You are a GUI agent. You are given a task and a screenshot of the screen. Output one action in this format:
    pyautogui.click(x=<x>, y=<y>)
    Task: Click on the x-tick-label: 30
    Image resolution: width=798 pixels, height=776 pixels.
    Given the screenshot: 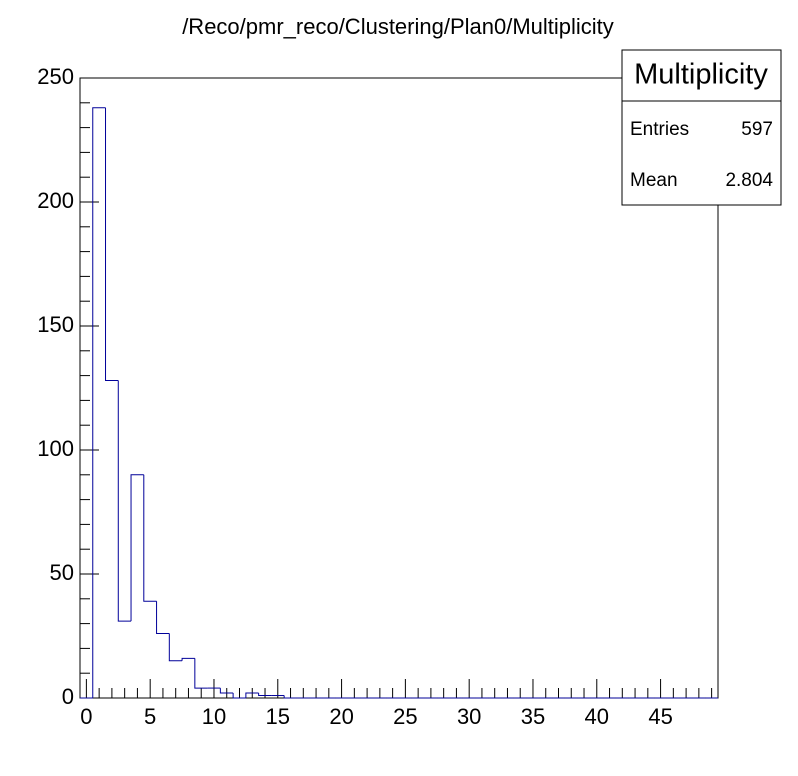 What is the action you would take?
    pyautogui.click(x=469, y=716)
    